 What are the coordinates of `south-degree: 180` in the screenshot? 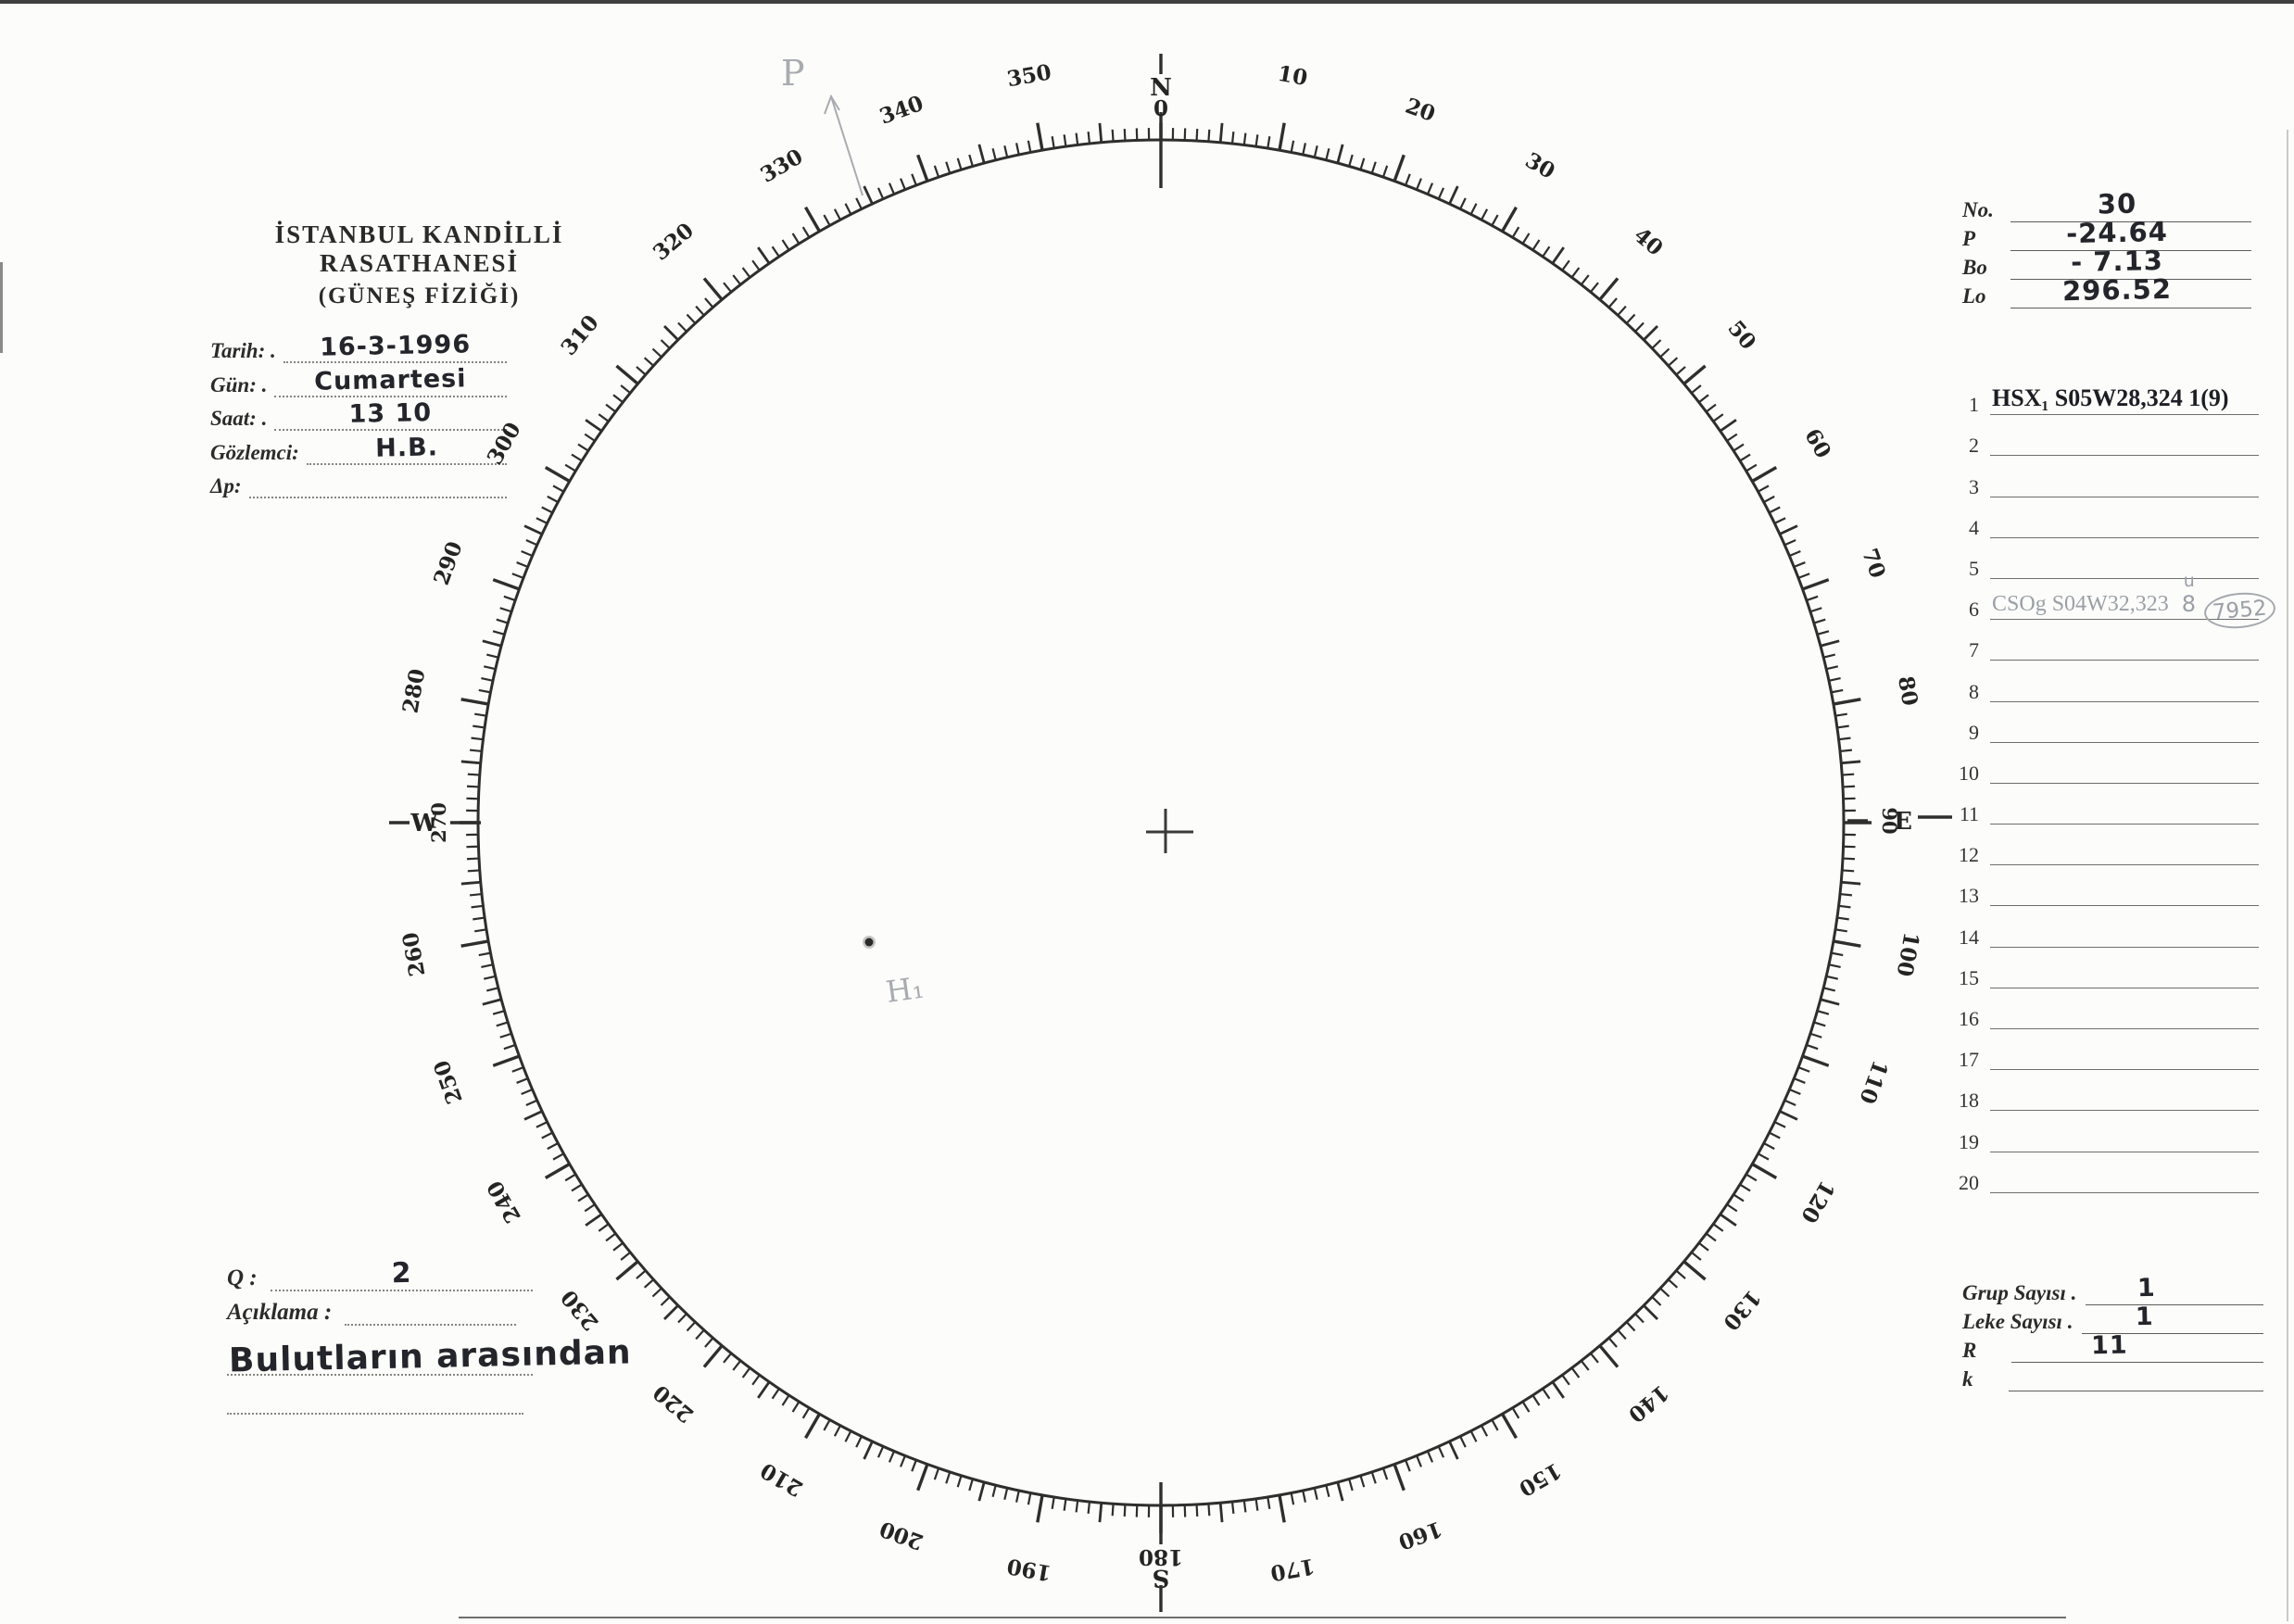 It's located at (1161, 1556).